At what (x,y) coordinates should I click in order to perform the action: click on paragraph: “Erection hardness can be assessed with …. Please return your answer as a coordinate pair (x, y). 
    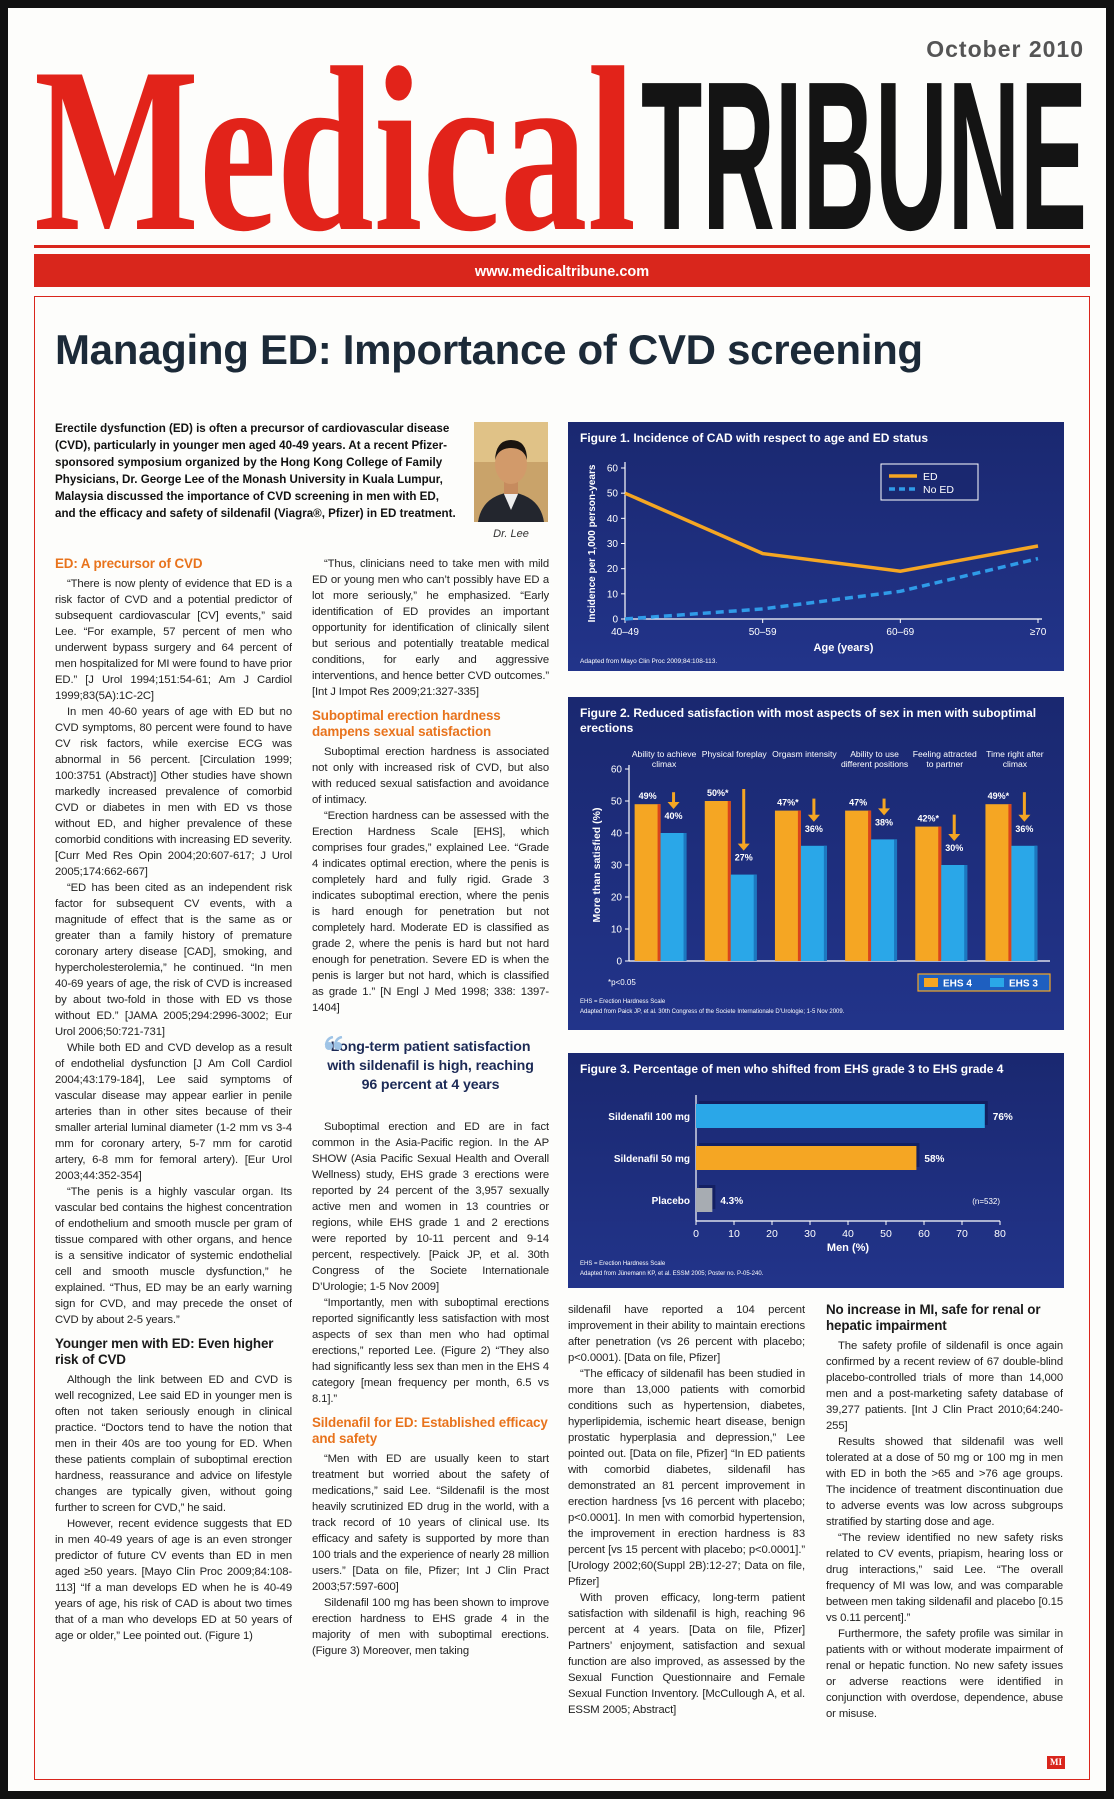
    Looking at the image, I should click on (430, 912).